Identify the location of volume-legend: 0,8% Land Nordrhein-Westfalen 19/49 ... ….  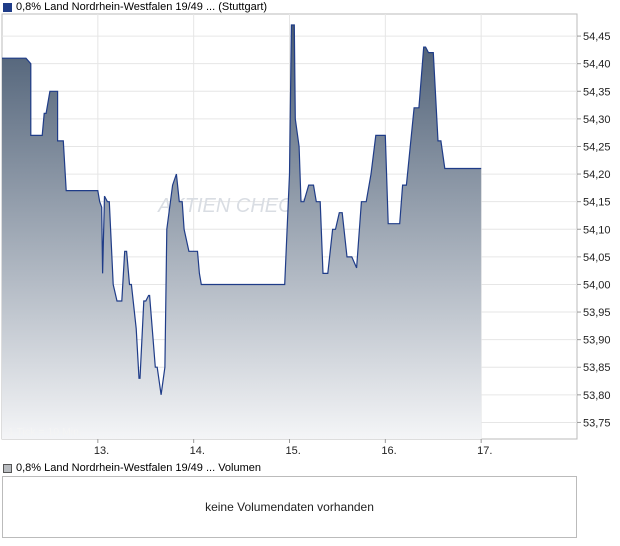
(132, 468).